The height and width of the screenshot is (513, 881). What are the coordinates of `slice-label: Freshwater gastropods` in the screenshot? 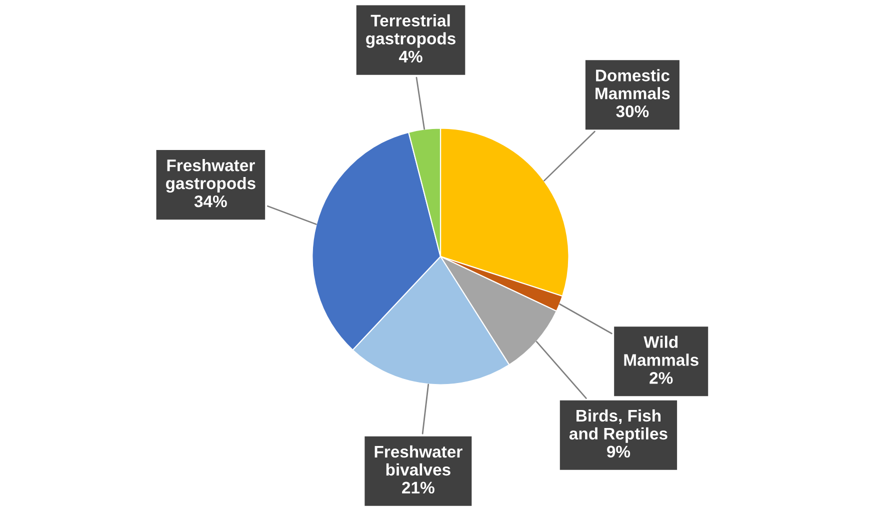 It's located at (211, 176).